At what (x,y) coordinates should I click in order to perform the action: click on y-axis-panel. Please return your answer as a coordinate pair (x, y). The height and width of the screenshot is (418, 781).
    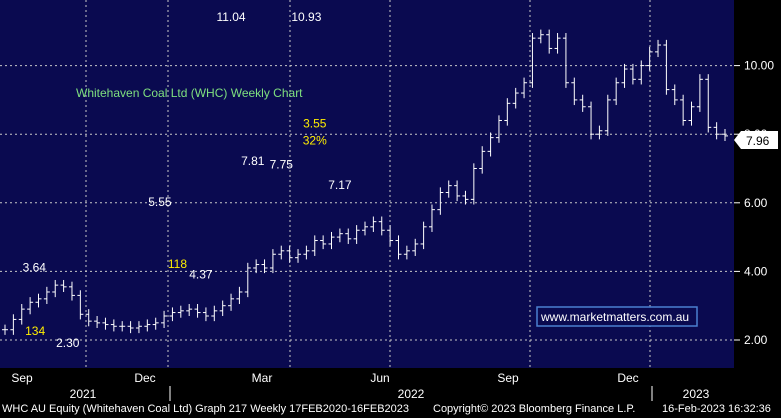
    Looking at the image, I should click on (757, 200).